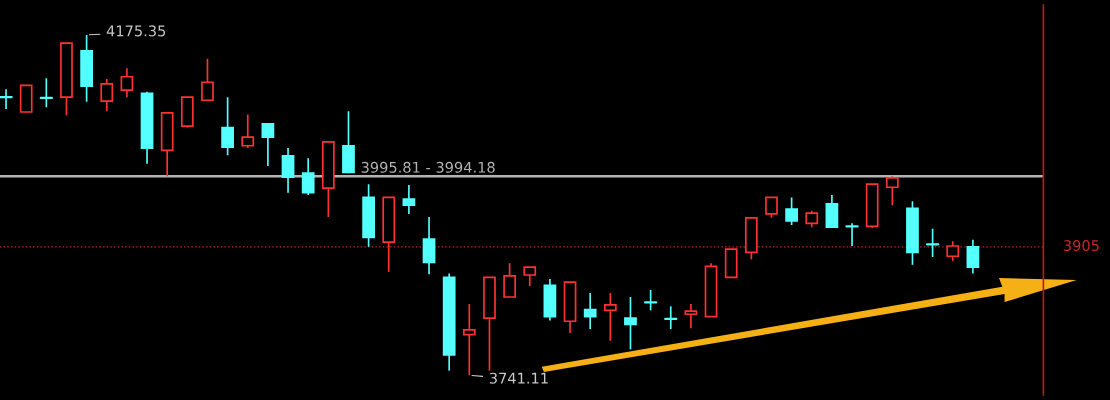 The image size is (1110, 400). Describe the element at coordinates (136, 31) in the screenshot. I see `annotation: 4175.35` at that location.